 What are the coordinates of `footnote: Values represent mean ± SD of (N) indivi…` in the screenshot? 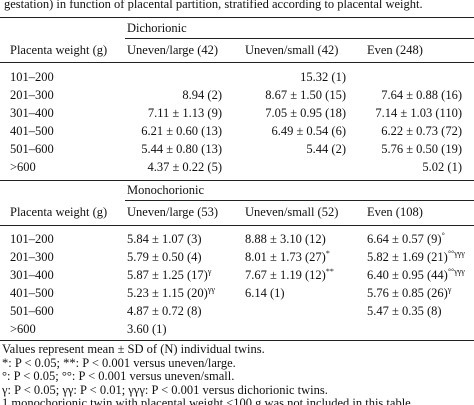 It's located at (133, 348).